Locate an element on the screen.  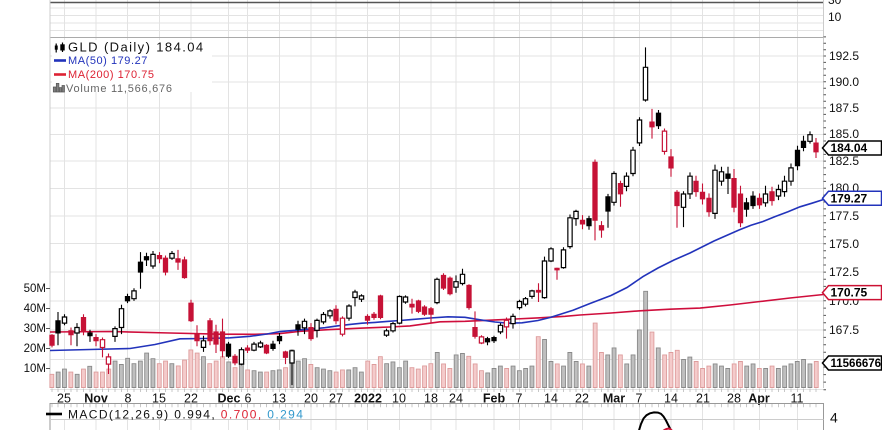
svg-text: 192.5 is located at coordinates (844, 56).